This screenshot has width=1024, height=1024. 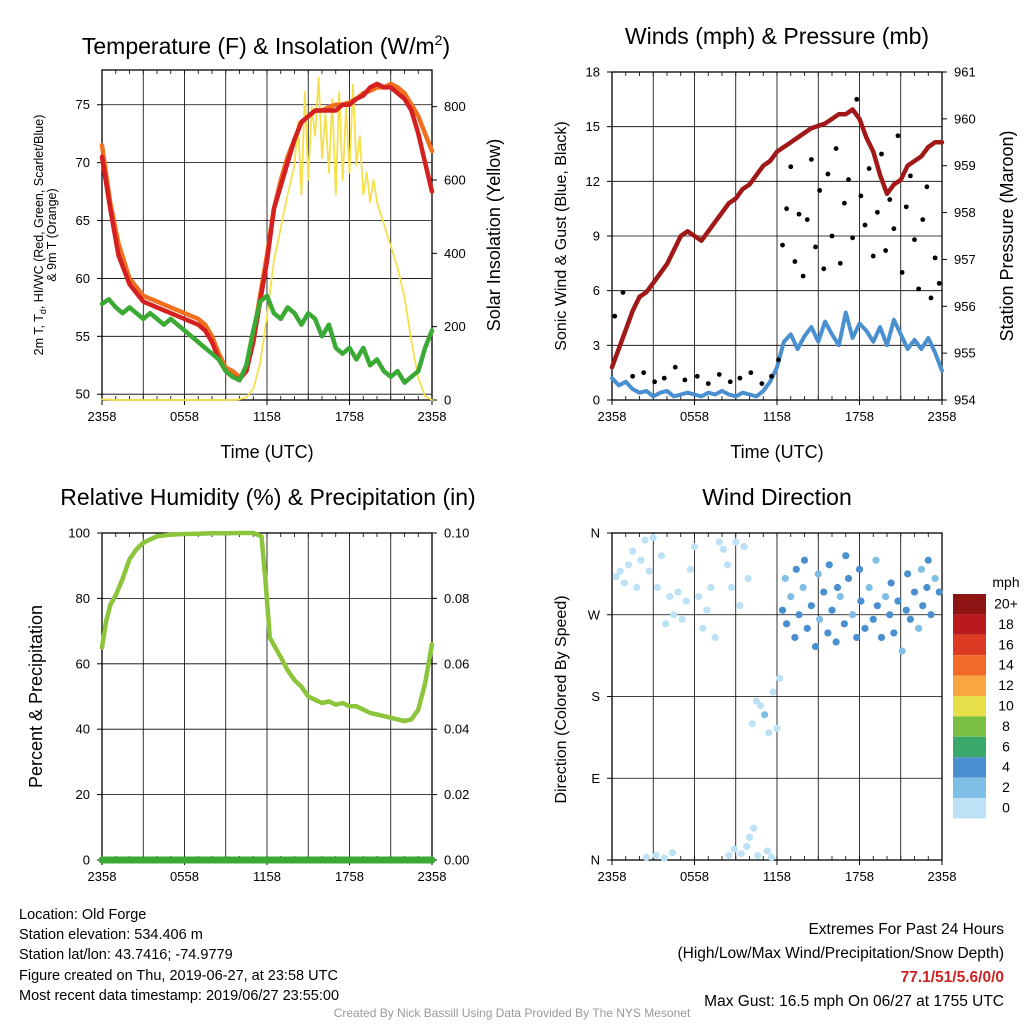 I want to click on series-line-relative-humidity, so click(x=267, y=627).